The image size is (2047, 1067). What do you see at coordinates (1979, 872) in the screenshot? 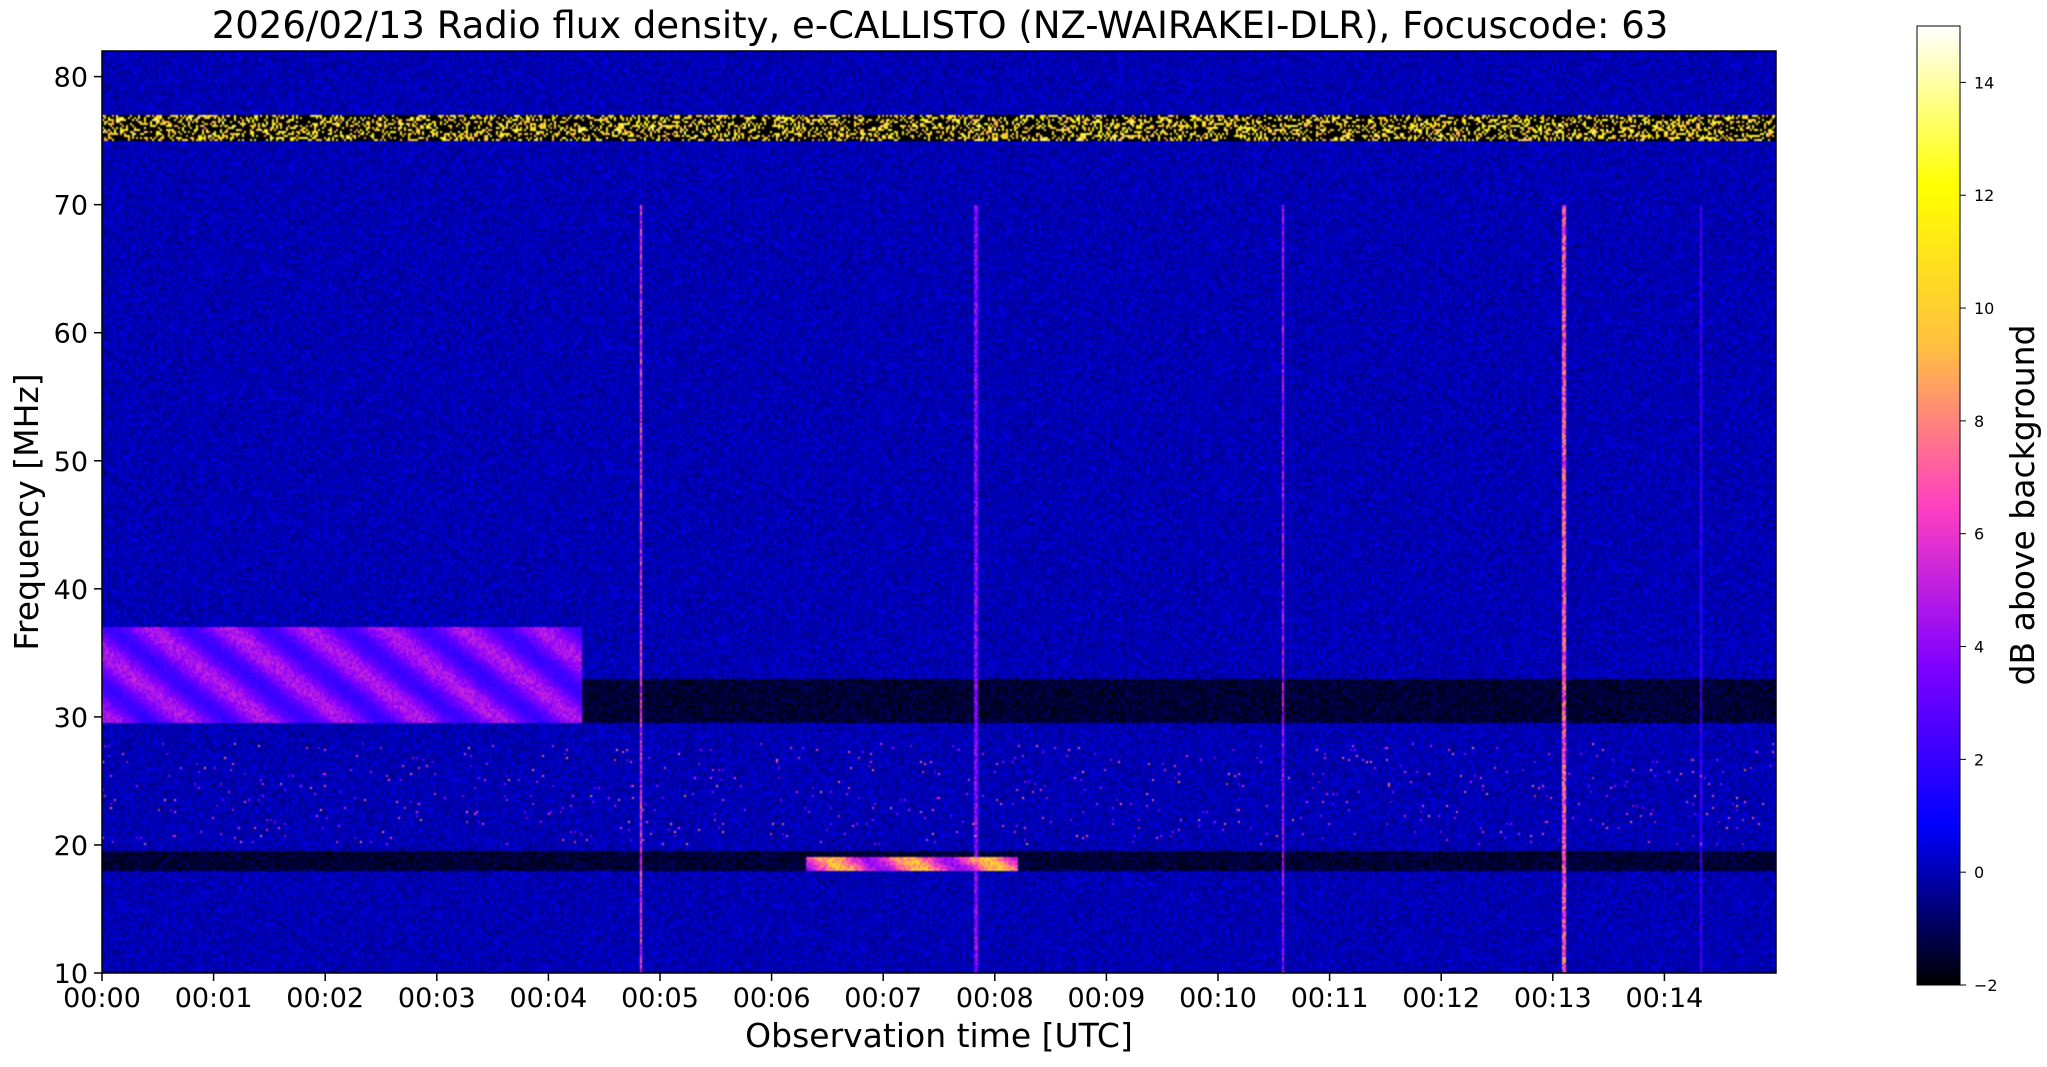
I see `colorbar-tick-label: 0` at bounding box center [1979, 872].